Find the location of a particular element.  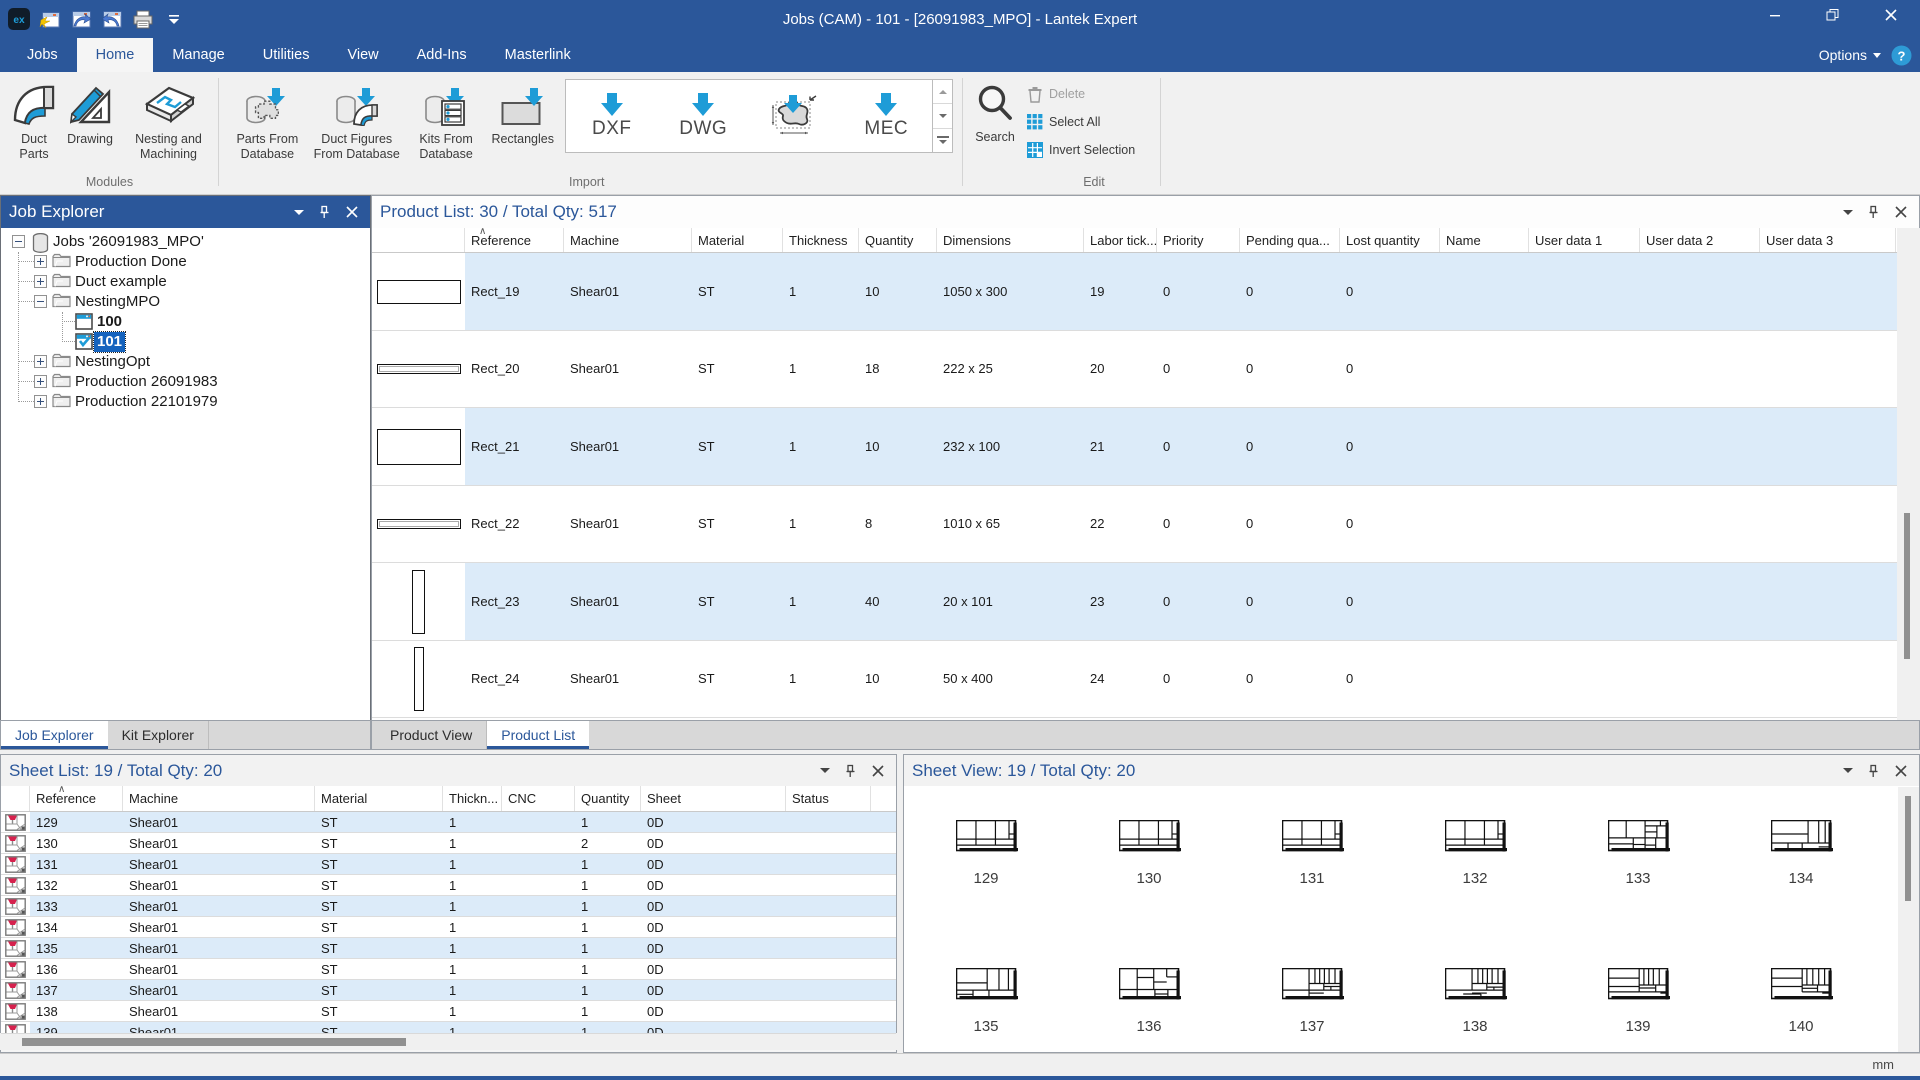

column-header-material: Material is located at coordinates (379, 798).